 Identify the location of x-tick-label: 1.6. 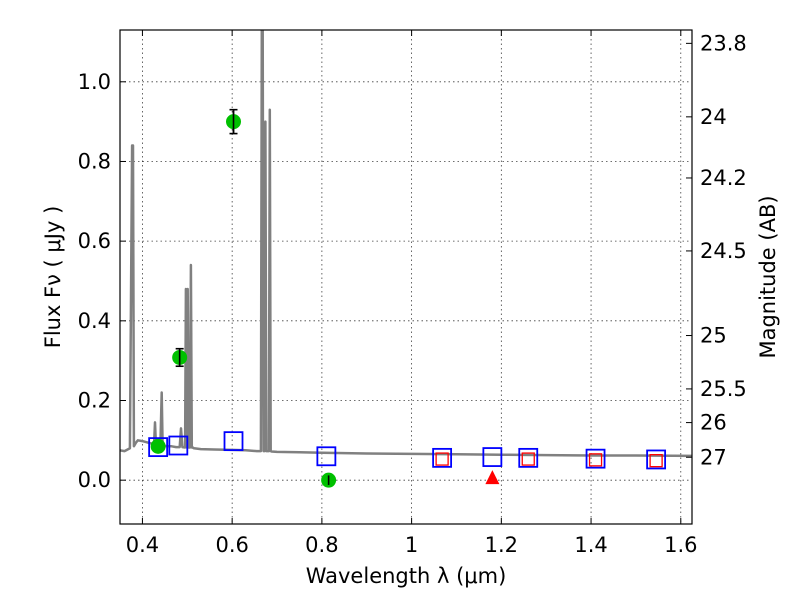
(680, 545).